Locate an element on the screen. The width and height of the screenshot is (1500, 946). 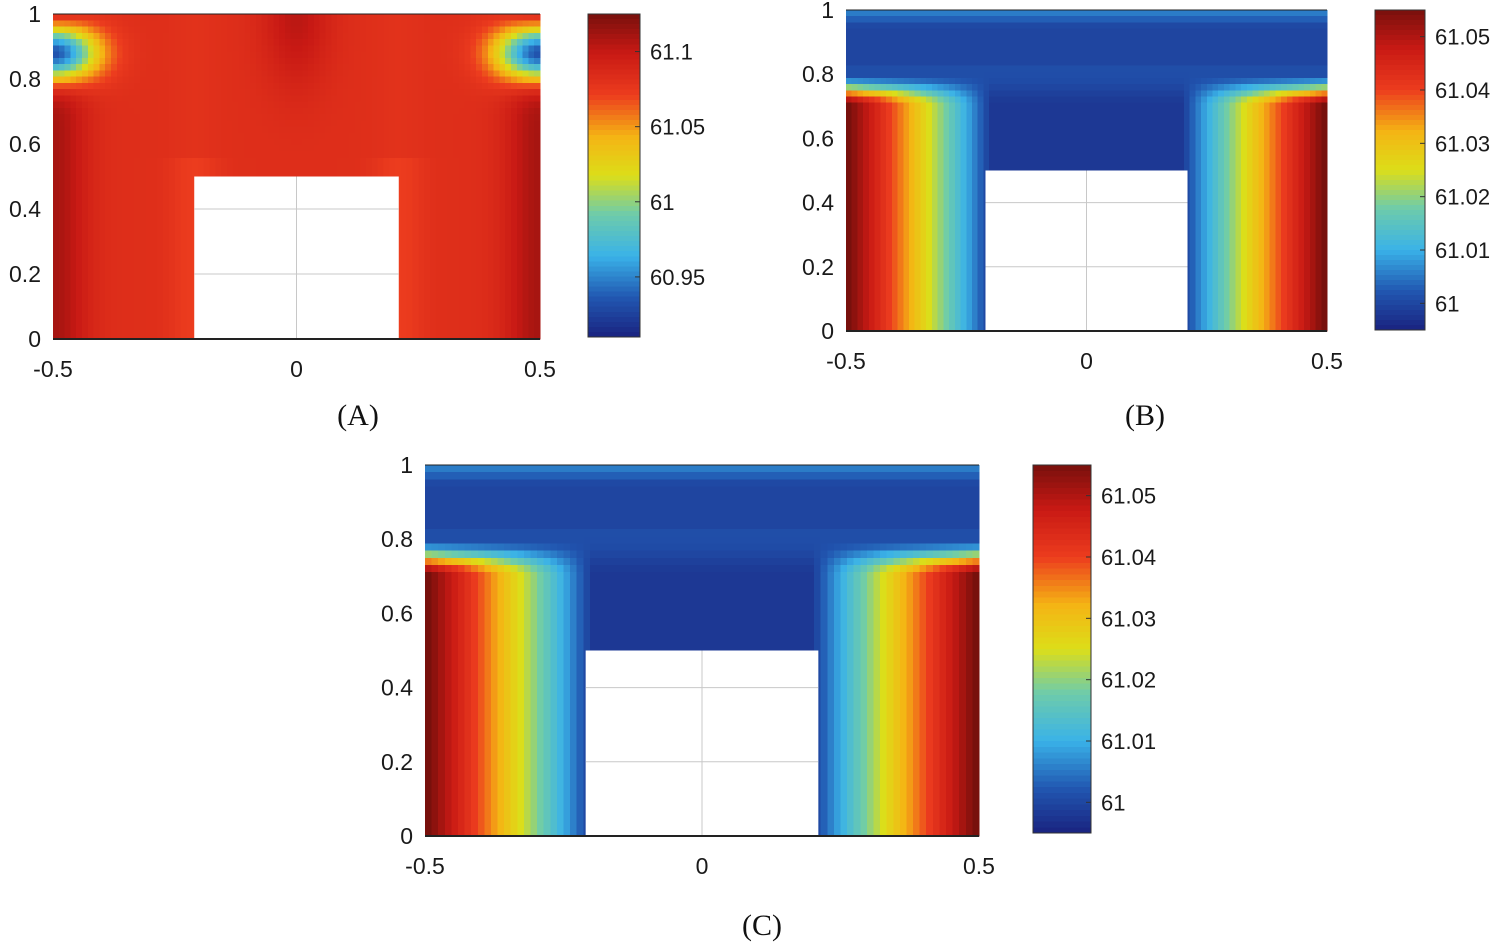
panel-caption: (A) is located at coordinates (358, 415).